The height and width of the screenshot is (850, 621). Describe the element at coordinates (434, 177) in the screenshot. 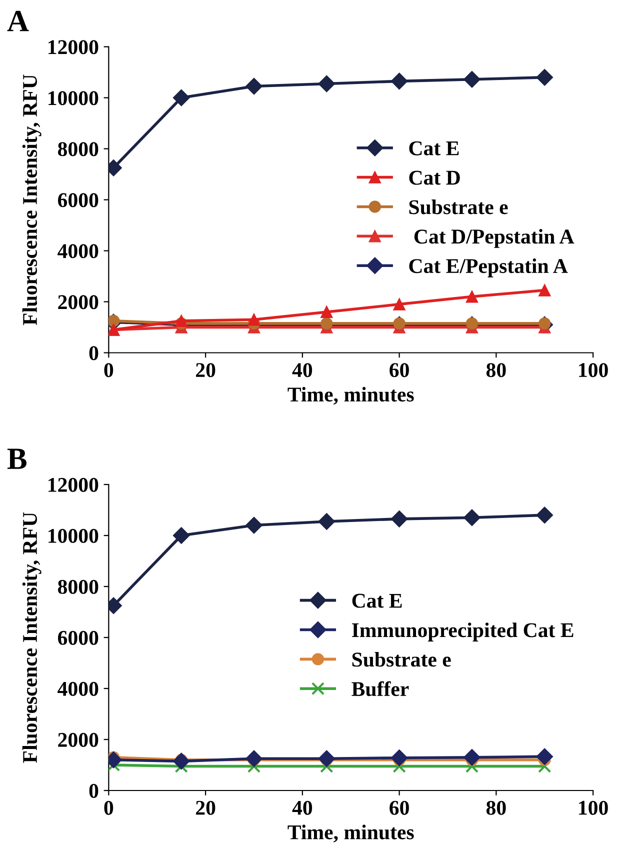

I see `legend-label: Cat D` at that location.